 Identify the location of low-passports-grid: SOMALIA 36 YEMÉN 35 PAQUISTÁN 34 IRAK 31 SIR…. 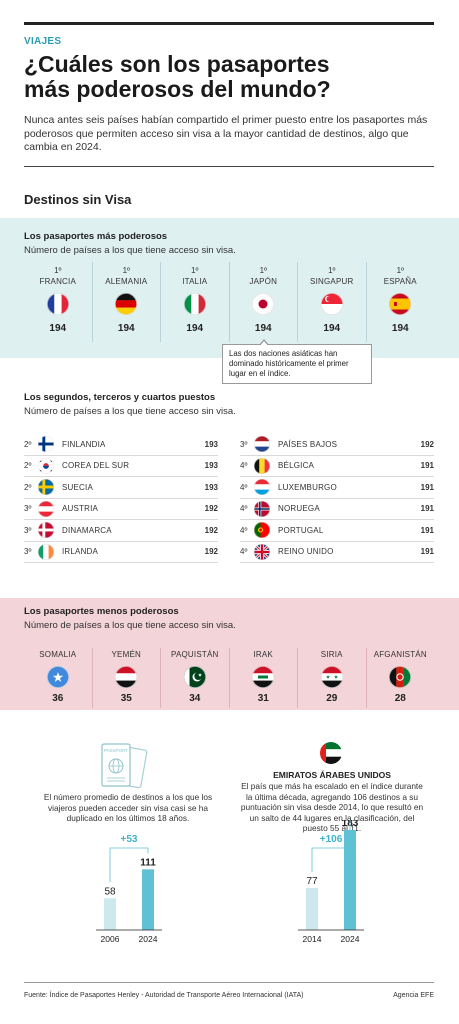
(229, 678).